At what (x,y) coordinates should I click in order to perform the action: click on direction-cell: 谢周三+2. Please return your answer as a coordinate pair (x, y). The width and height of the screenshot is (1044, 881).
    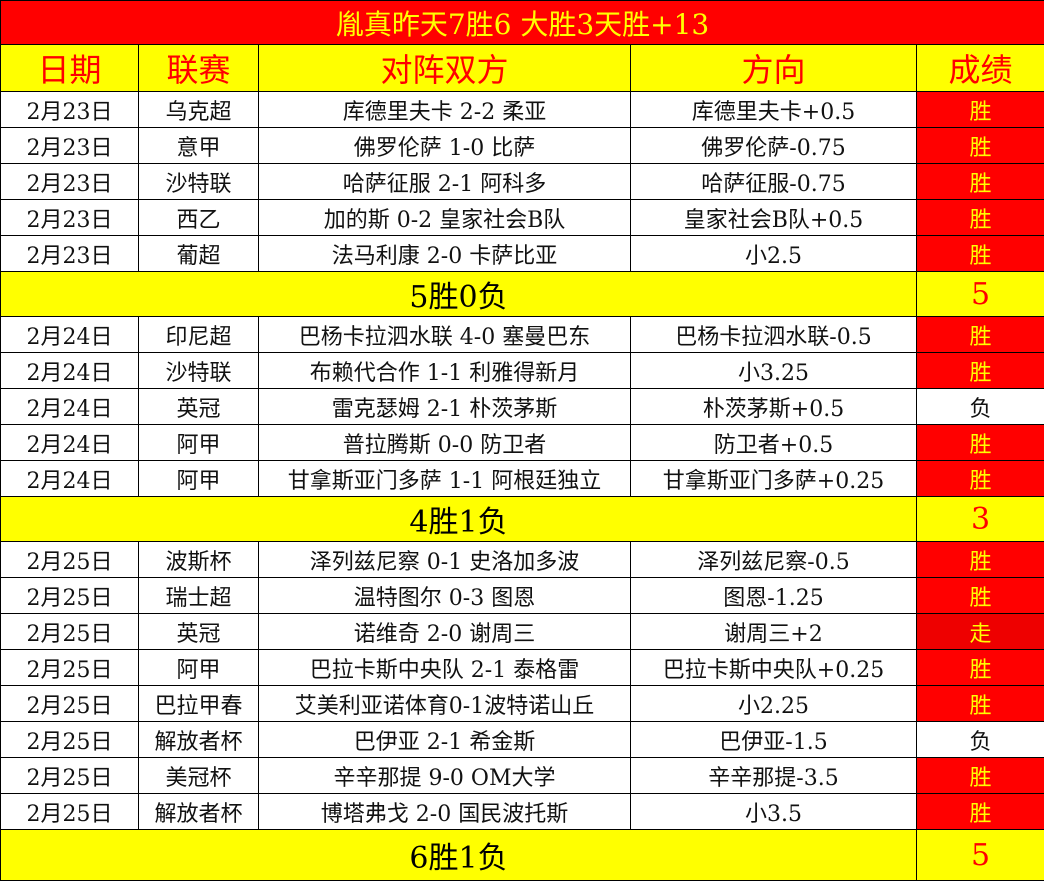
    Looking at the image, I should click on (774, 632).